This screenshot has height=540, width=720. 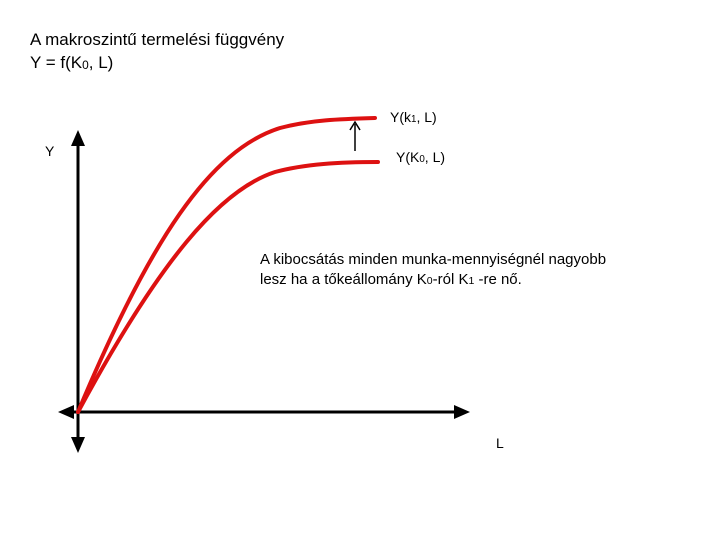 What do you see at coordinates (400, 117) in the screenshot?
I see `curve-upper-prefix: Y(k` at bounding box center [400, 117].